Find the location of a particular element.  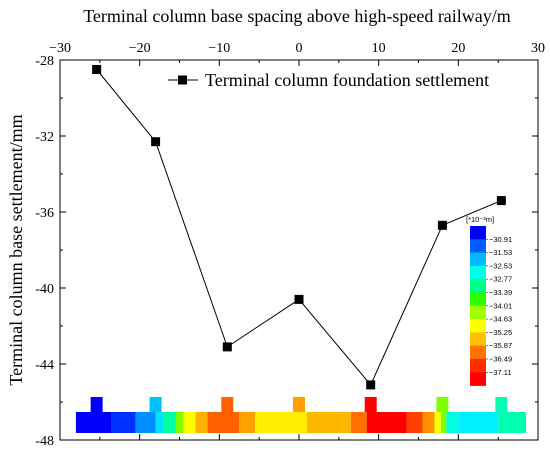

x-tick-label: −10 is located at coordinates (219, 48).